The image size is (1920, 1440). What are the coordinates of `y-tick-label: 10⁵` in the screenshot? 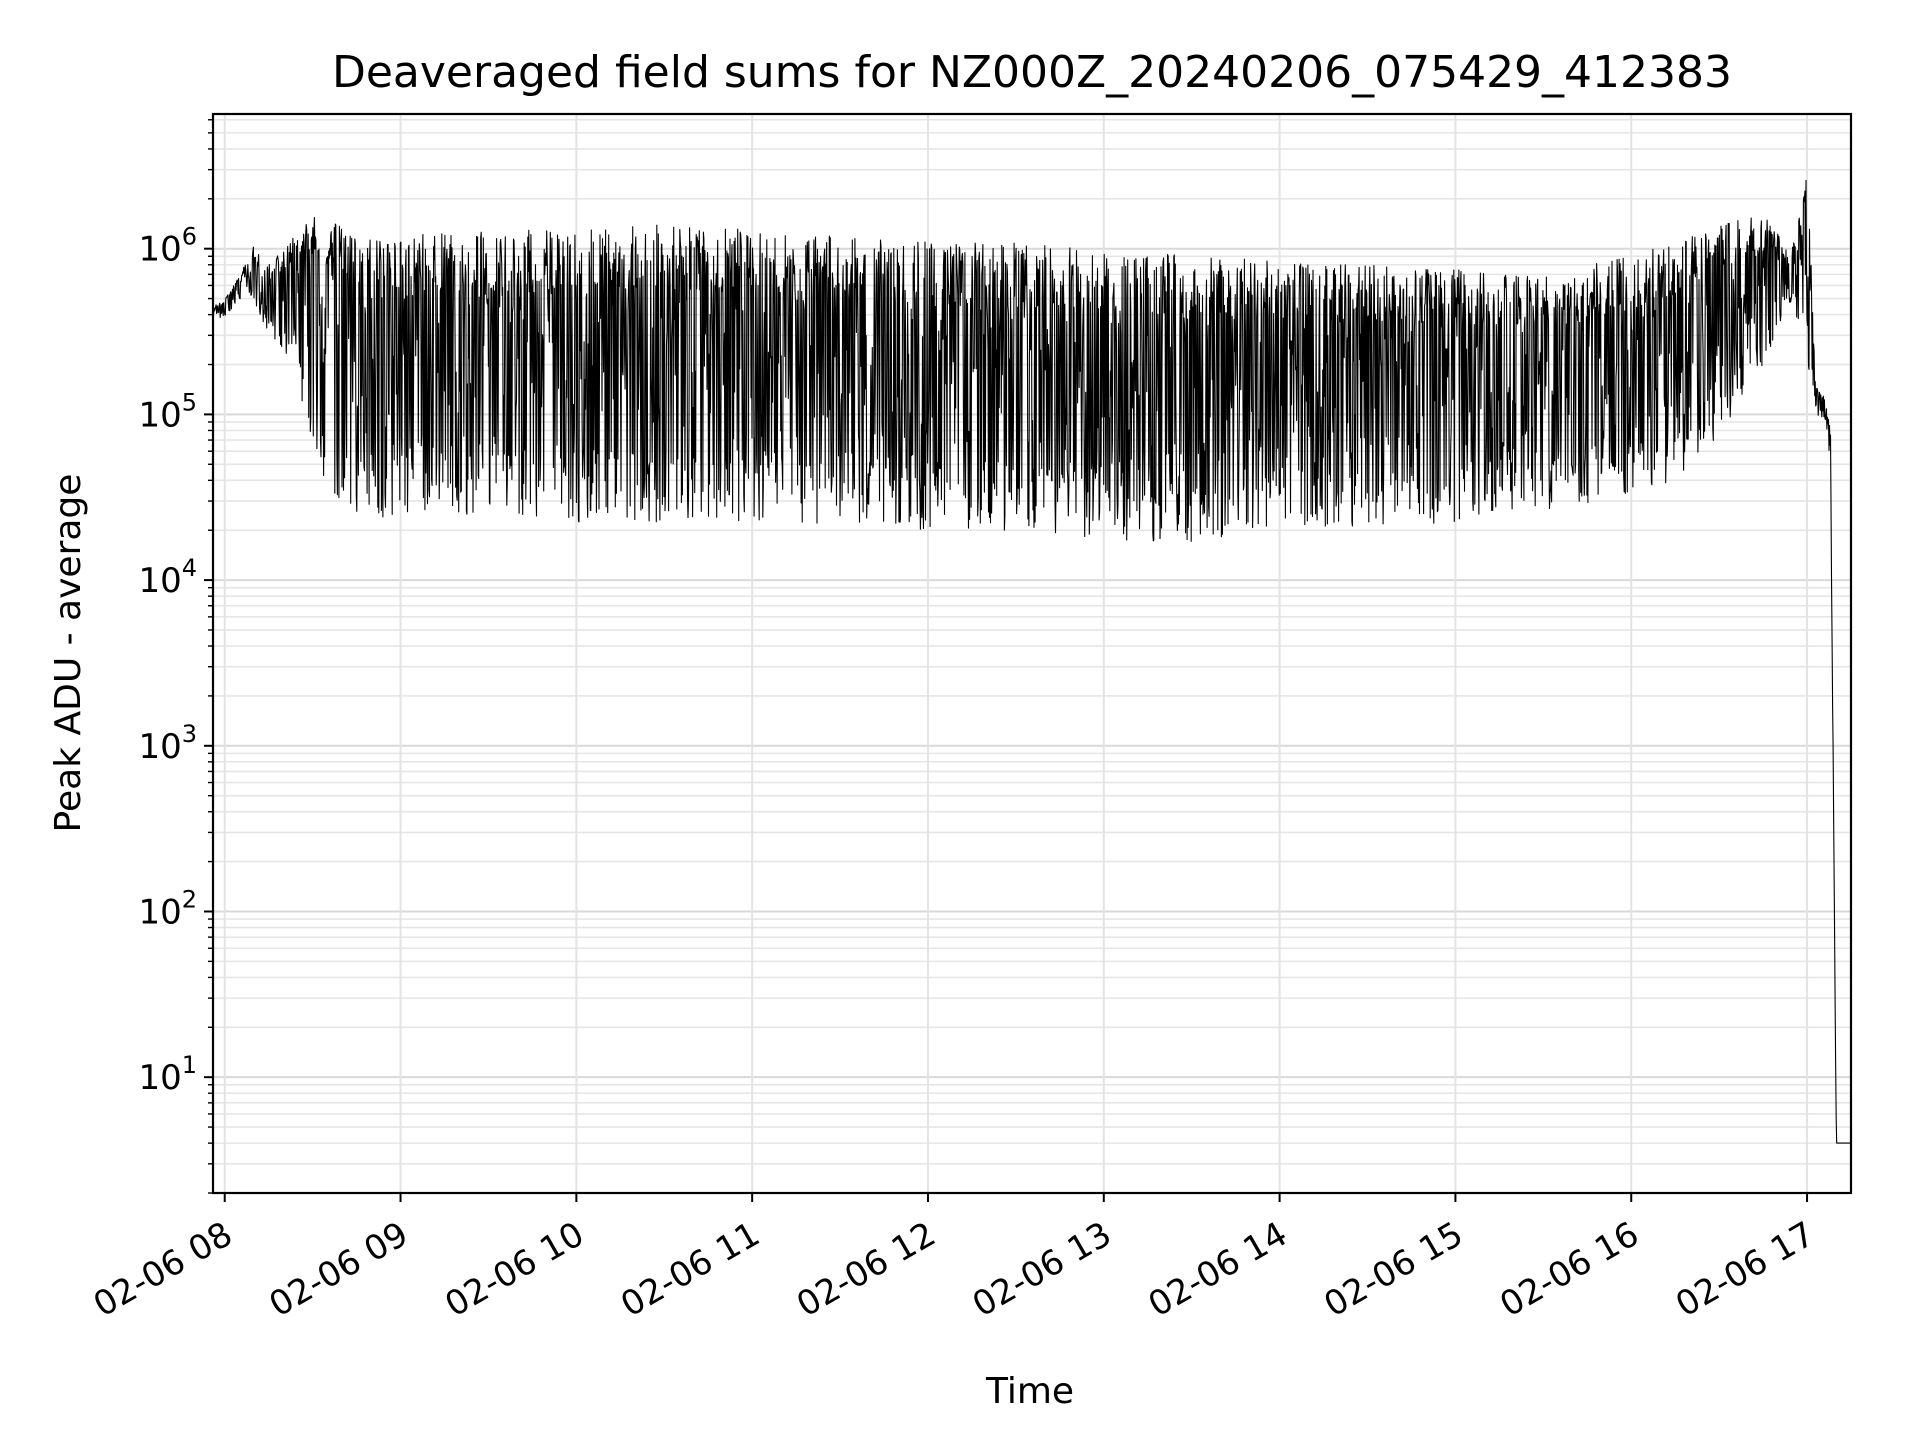 It's located at (167, 411).